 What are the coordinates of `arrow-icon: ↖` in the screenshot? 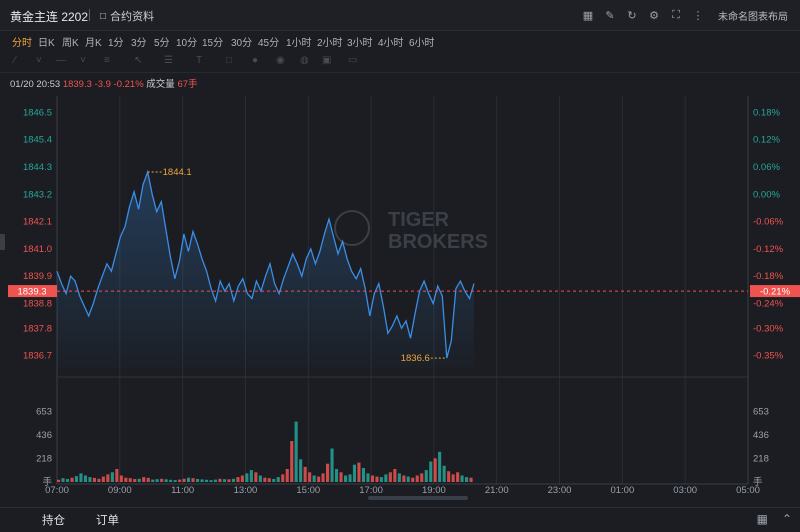 It's located at (138, 60).